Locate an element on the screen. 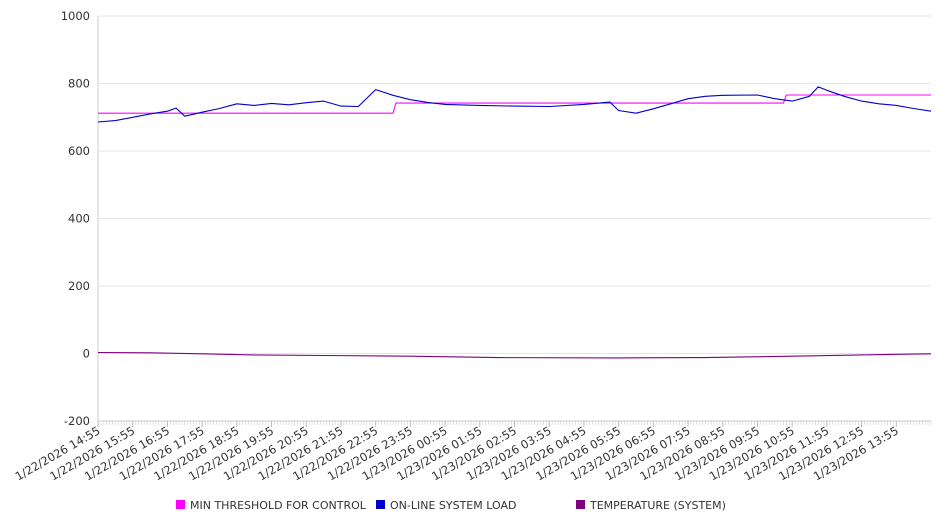 This screenshot has height=526, width=946. y-tick-label: 800 is located at coordinates (79, 84).